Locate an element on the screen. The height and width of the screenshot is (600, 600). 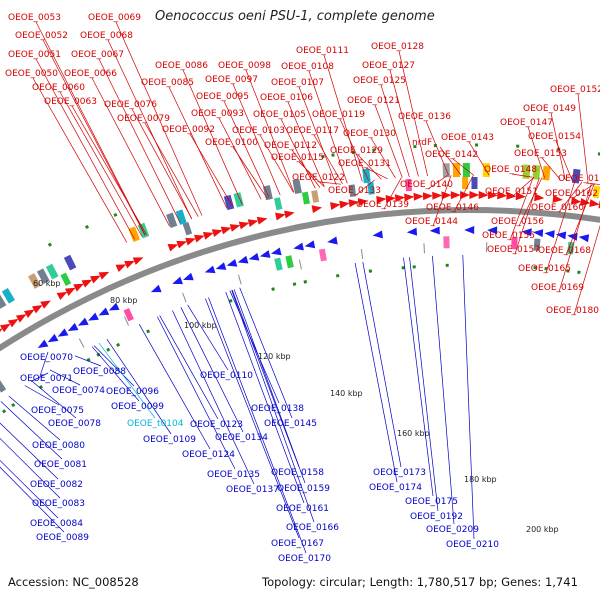
forward-gene-label: OEOE_0156 is located at coordinates (517, 222).